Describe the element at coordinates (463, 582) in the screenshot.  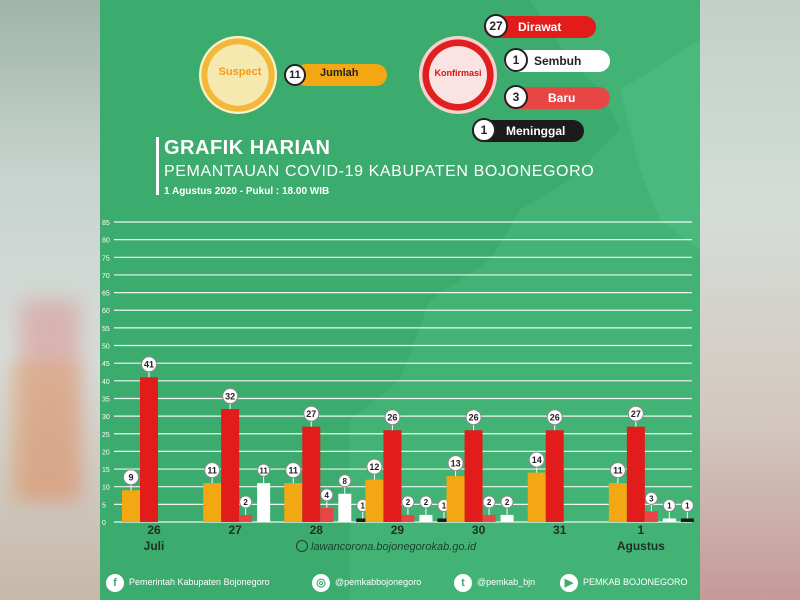
I see `twitter-icon: t` at that location.